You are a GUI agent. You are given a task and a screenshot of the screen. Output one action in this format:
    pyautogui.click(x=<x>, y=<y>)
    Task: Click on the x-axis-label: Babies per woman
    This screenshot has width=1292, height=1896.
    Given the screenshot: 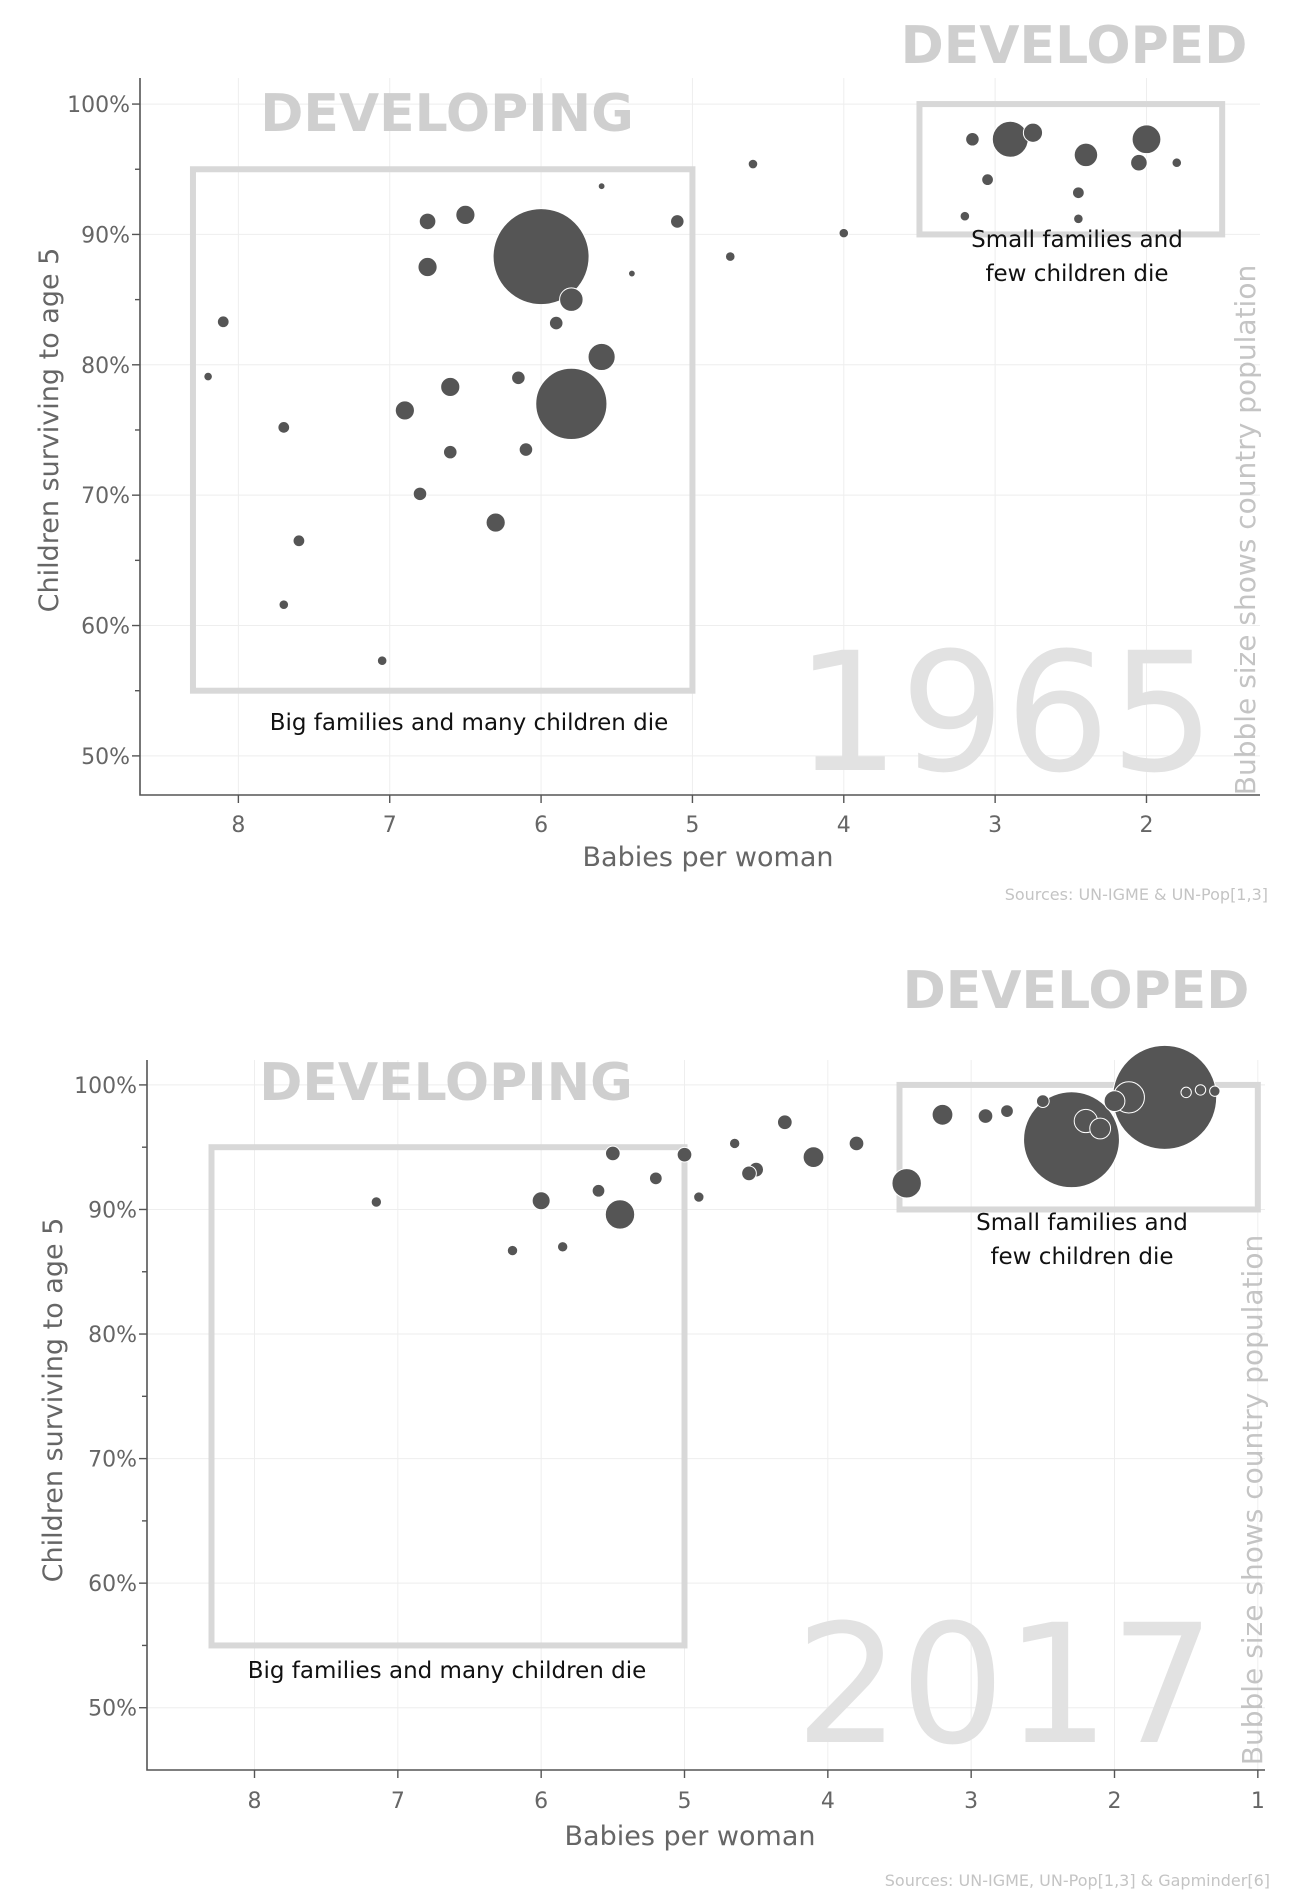 What is the action you would take?
    pyautogui.click(x=690, y=1836)
    